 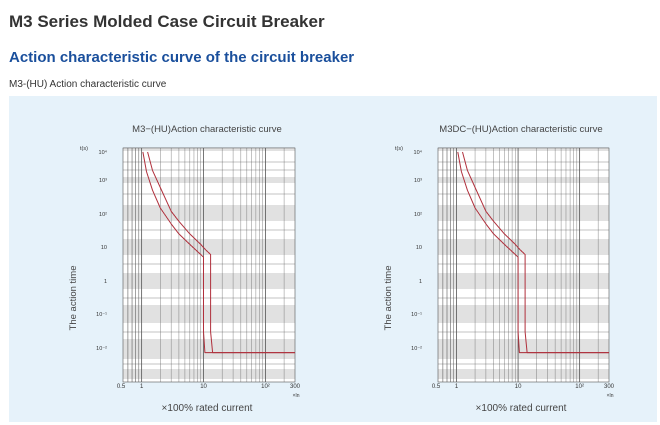 What do you see at coordinates (295, 396) in the screenshot?
I see `chart-1-x-unit: ×In` at bounding box center [295, 396].